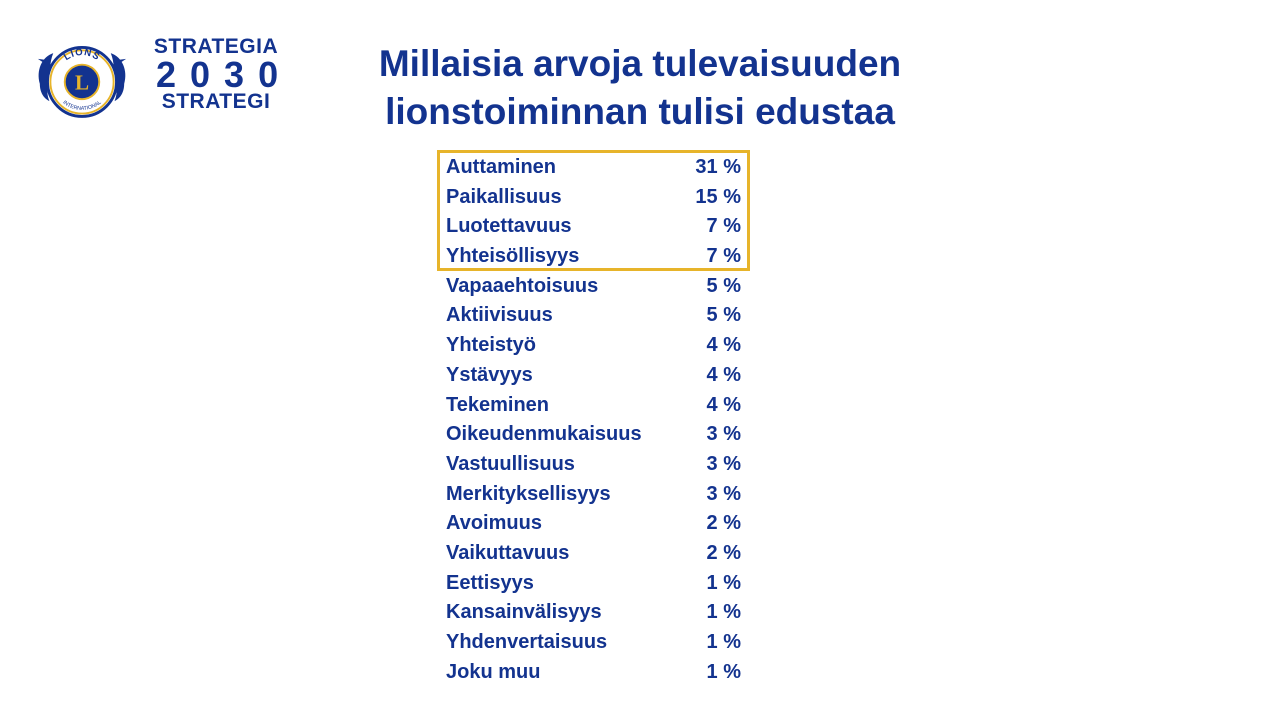  I want to click on value-label: Vastuullisuus, so click(510, 463).